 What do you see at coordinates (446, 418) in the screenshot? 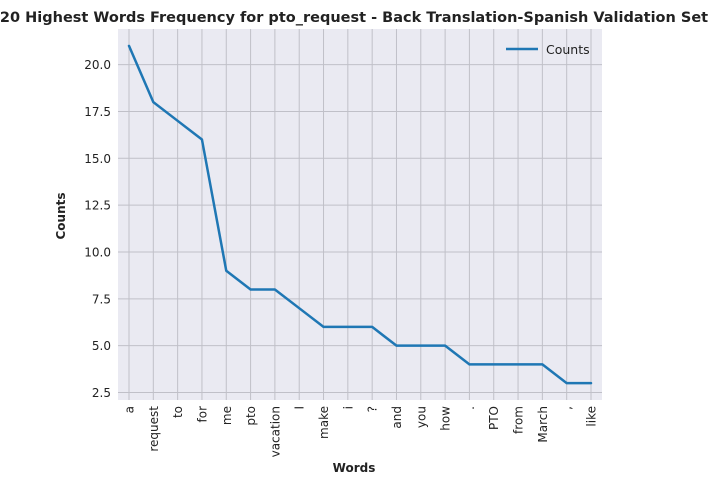
I see `x-tick-label: how` at bounding box center [446, 418].